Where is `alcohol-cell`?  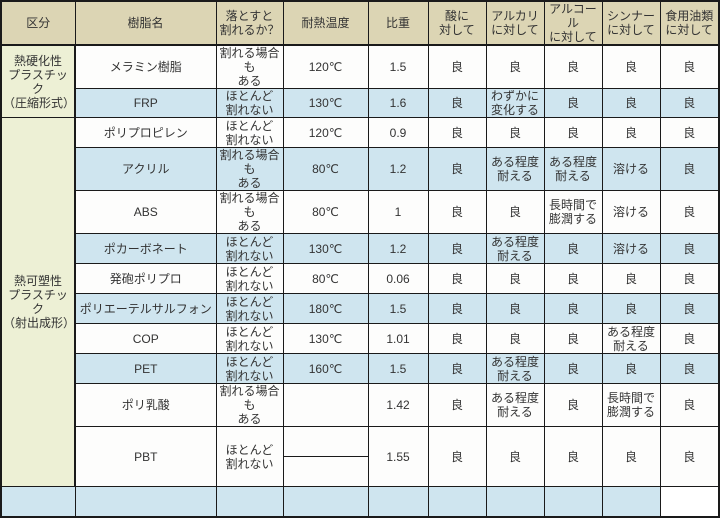 alcohol-cell is located at coordinates (515, 501).